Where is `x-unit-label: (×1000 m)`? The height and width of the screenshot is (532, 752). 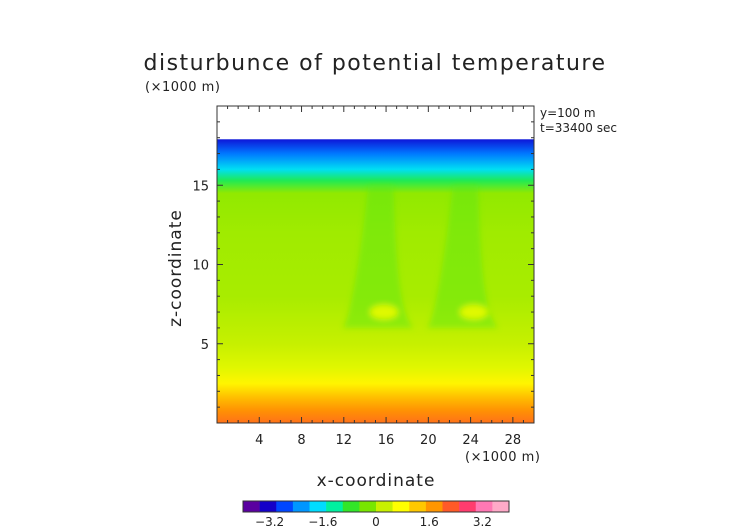
x-unit-label: (×1000 m) is located at coordinates (502, 457).